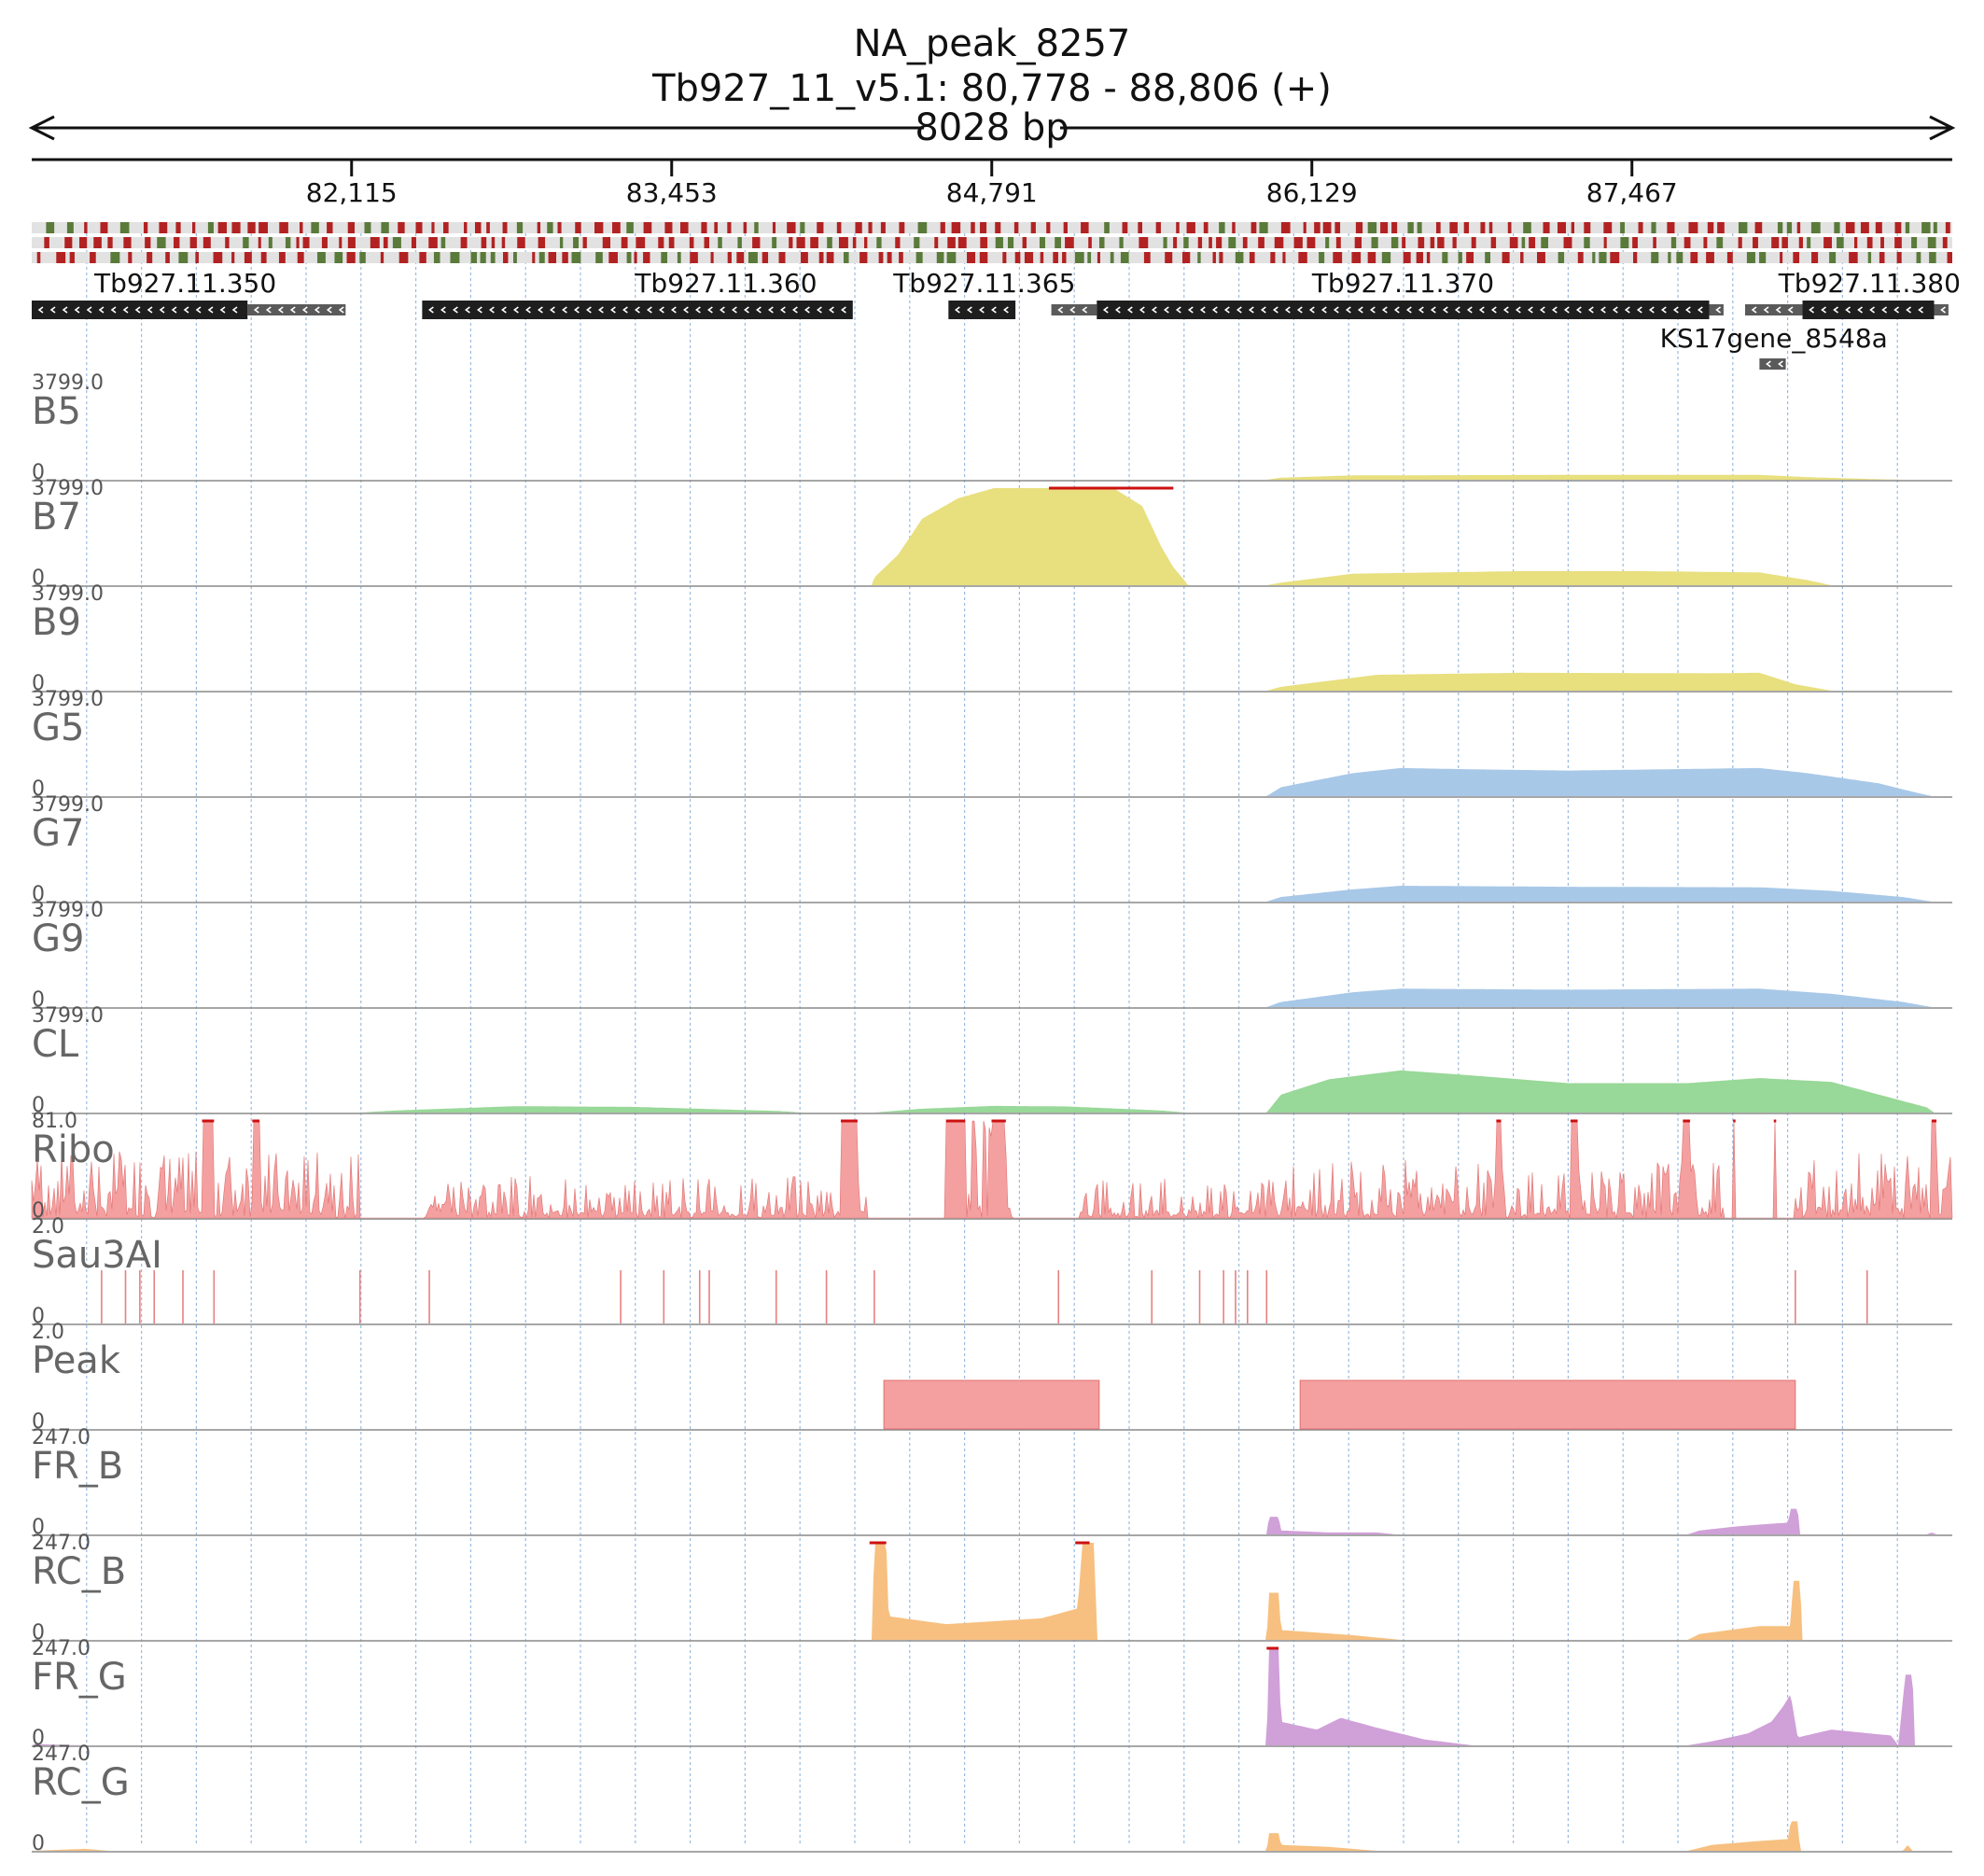 The image size is (1984, 1876). Describe the element at coordinates (58, 728) in the screenshot. I see `track-name-label: G5` at that location.